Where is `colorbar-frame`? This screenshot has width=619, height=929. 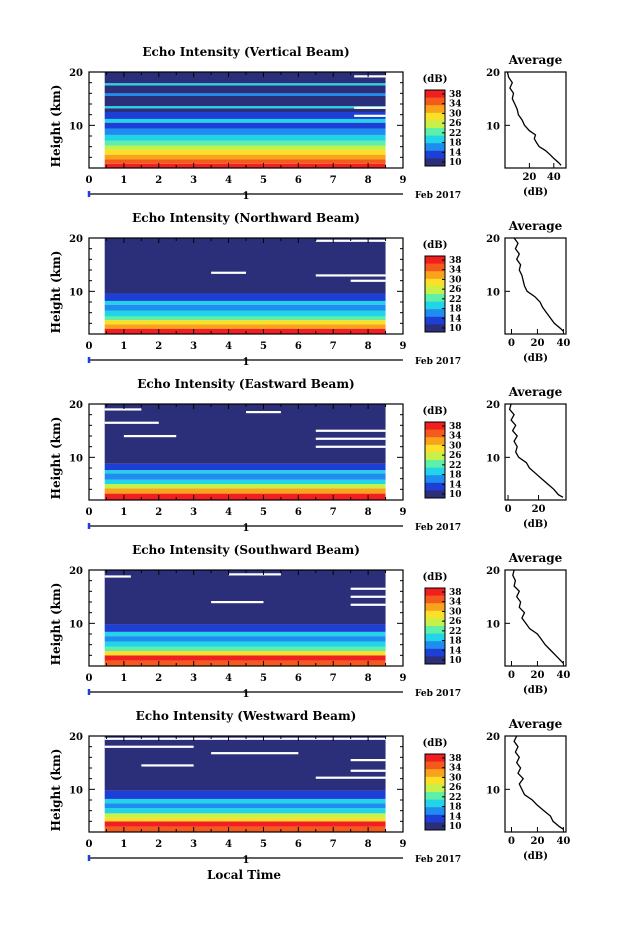
colorbar-frame is located at coordinates (435, 460).